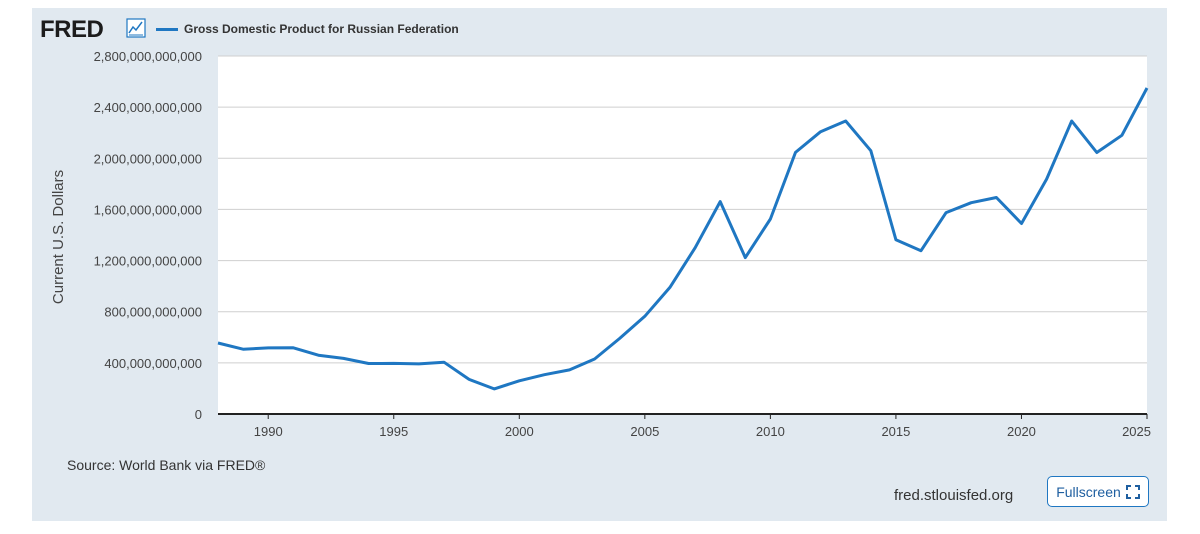  Describe the element at coordinates (166, 465) in the screenshot. I see `source-note: Source: World Bank via FRED®` at that location.